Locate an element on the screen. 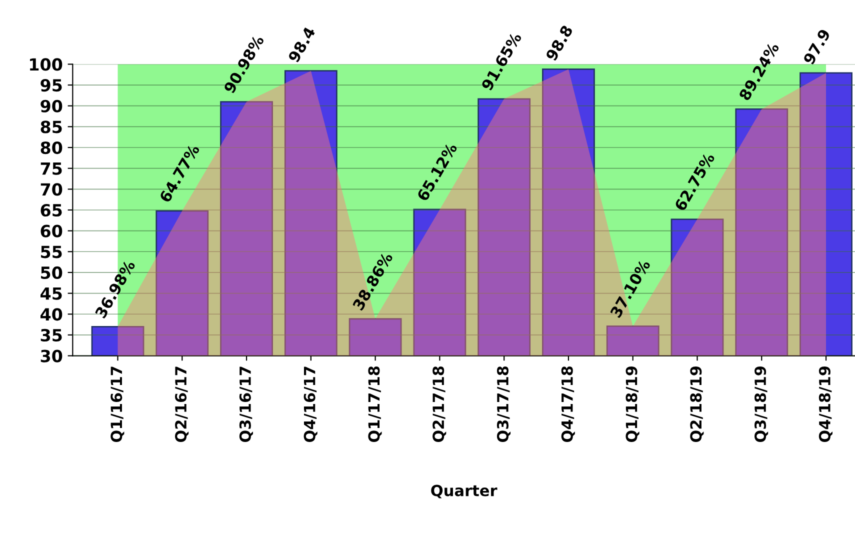 The height and width of the screenshot is (535, 855). x-tick-label: Q3/16/17 is located at coordinates (246, 404).